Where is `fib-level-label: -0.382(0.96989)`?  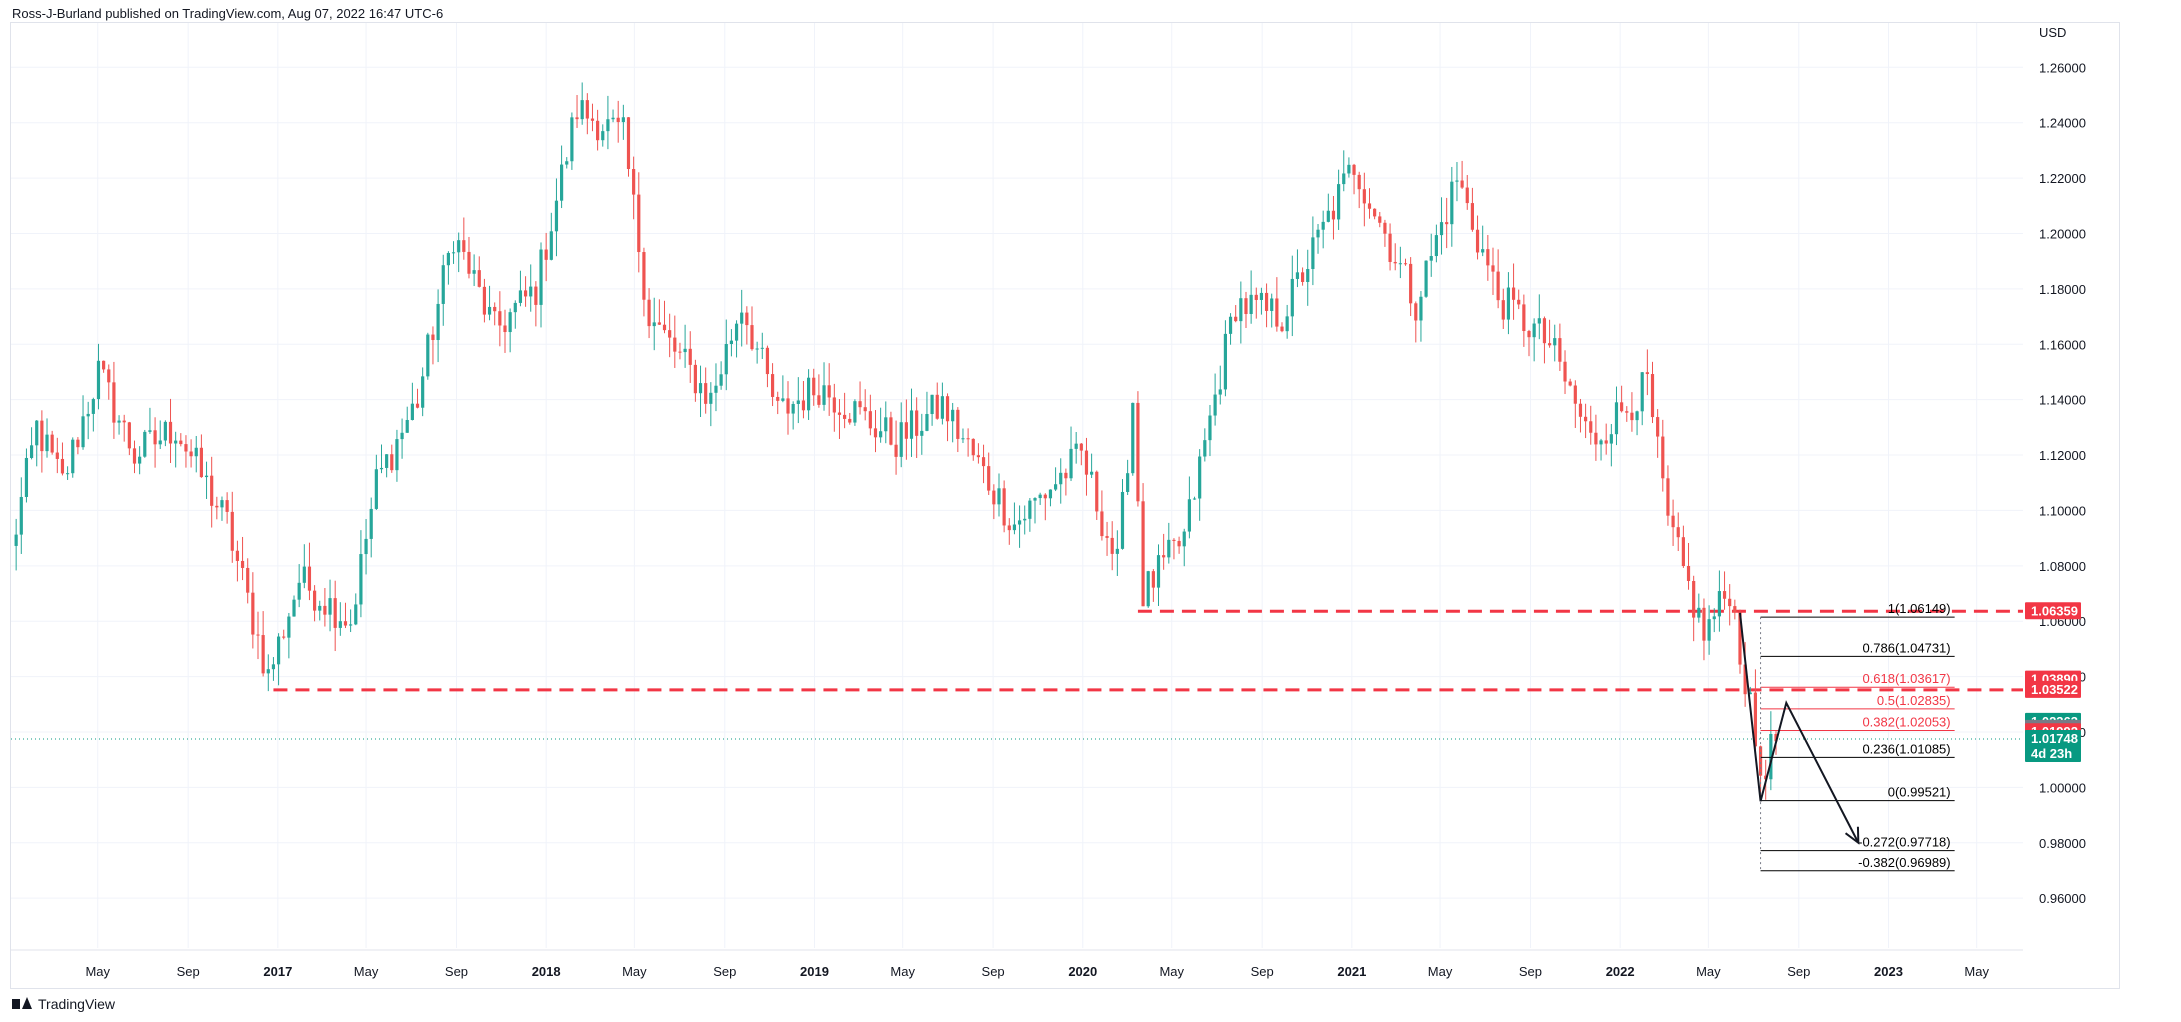
fib-level-label: -0.382(0.96989) is located at coordinates (1904, 862).